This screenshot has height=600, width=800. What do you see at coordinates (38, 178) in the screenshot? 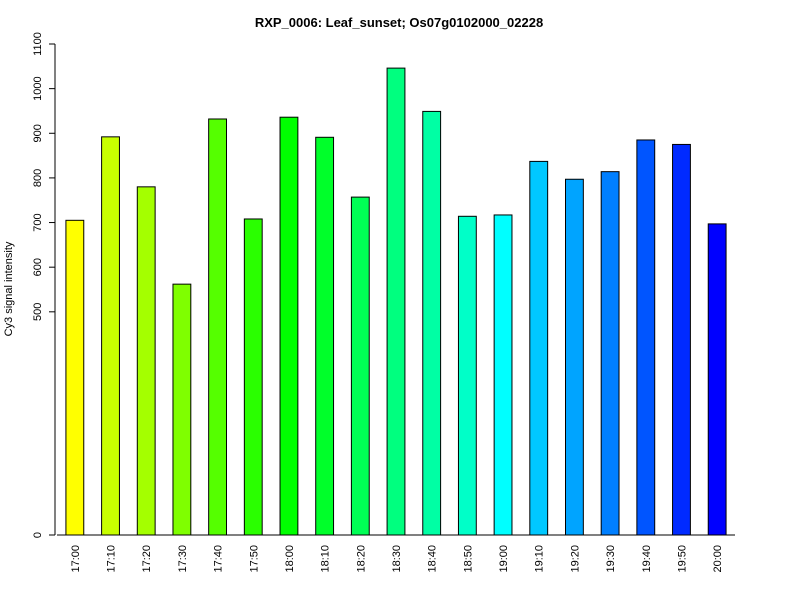
I see `y-tick-label: 800` at bounding box center [38, 178].